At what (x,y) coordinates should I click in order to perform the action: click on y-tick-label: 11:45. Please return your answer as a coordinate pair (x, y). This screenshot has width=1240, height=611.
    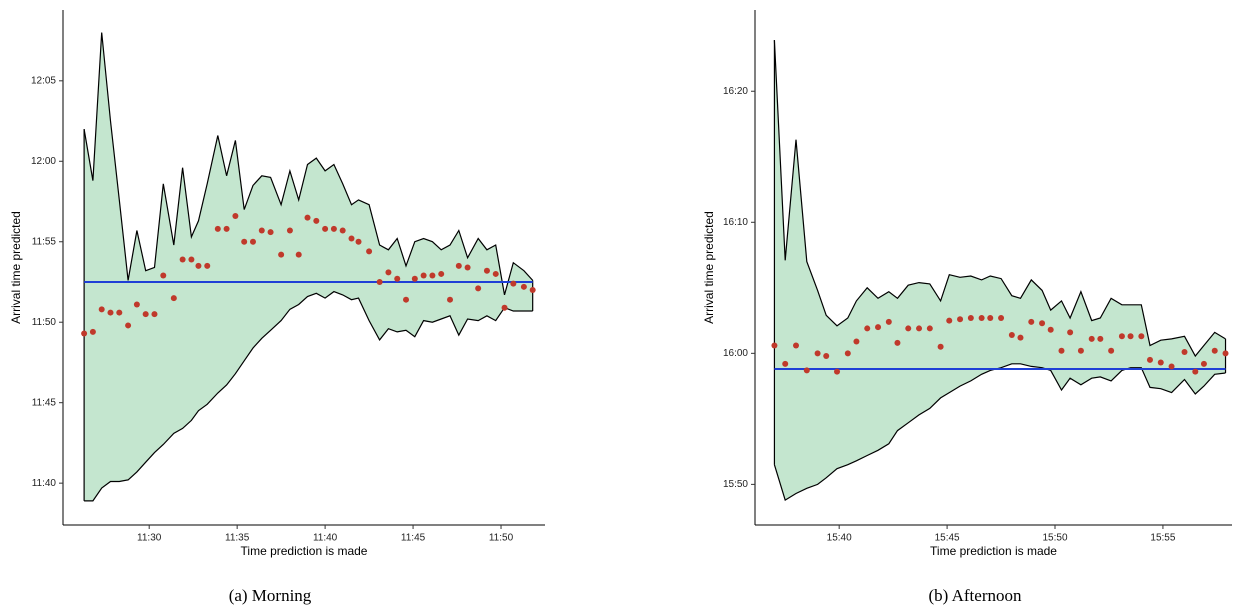
    Looking at the image, I should click on (44, 402).